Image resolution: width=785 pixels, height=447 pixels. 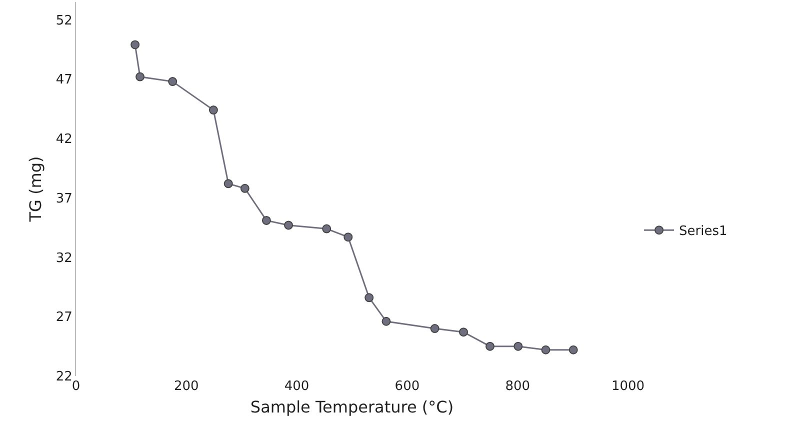 I want to click on x-tick-label: 800, so click(x=517, y=386).